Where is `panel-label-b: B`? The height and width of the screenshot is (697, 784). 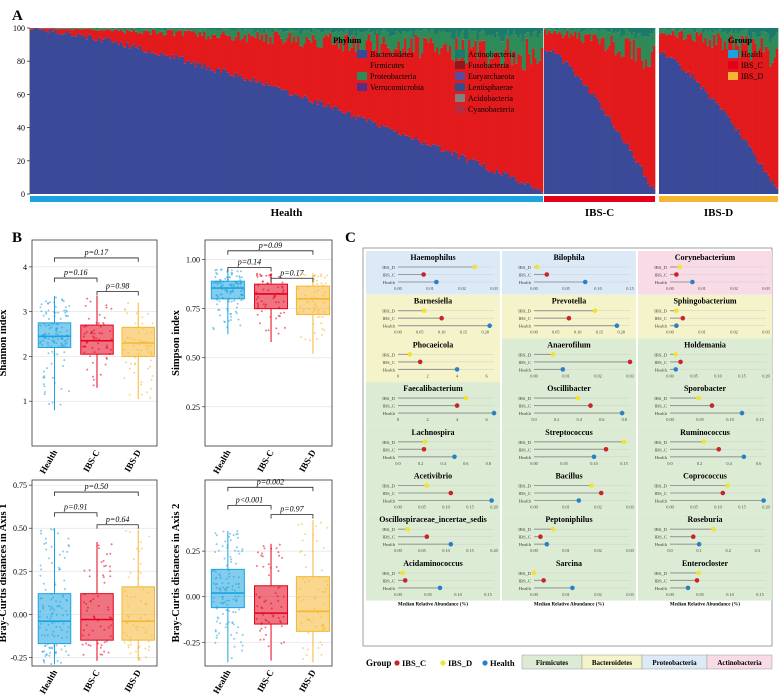
panel-label-b: B is located at coordinates (17, 238).